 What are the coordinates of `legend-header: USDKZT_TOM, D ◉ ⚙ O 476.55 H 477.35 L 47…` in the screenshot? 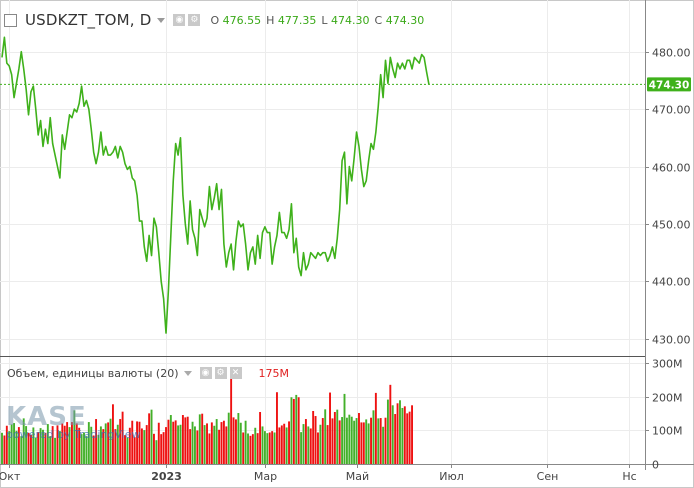 It's located at (214, 20).